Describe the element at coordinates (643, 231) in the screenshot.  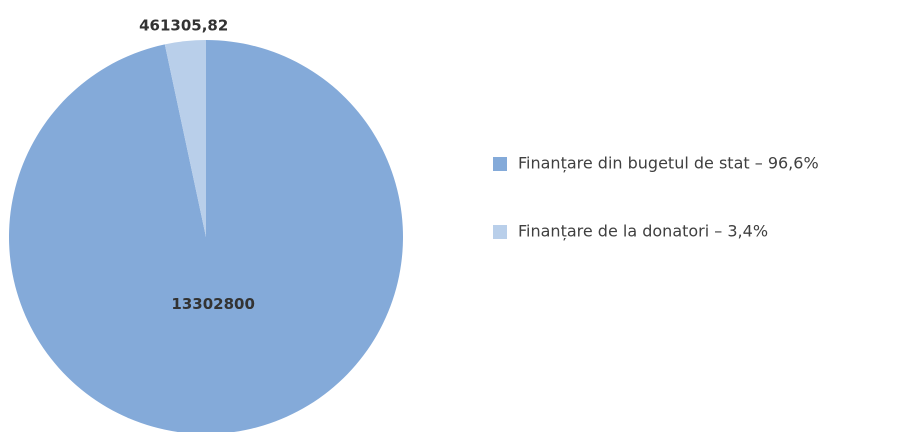
I see `legend-label: Finanțare de la donatori – 3,4%` at that location.